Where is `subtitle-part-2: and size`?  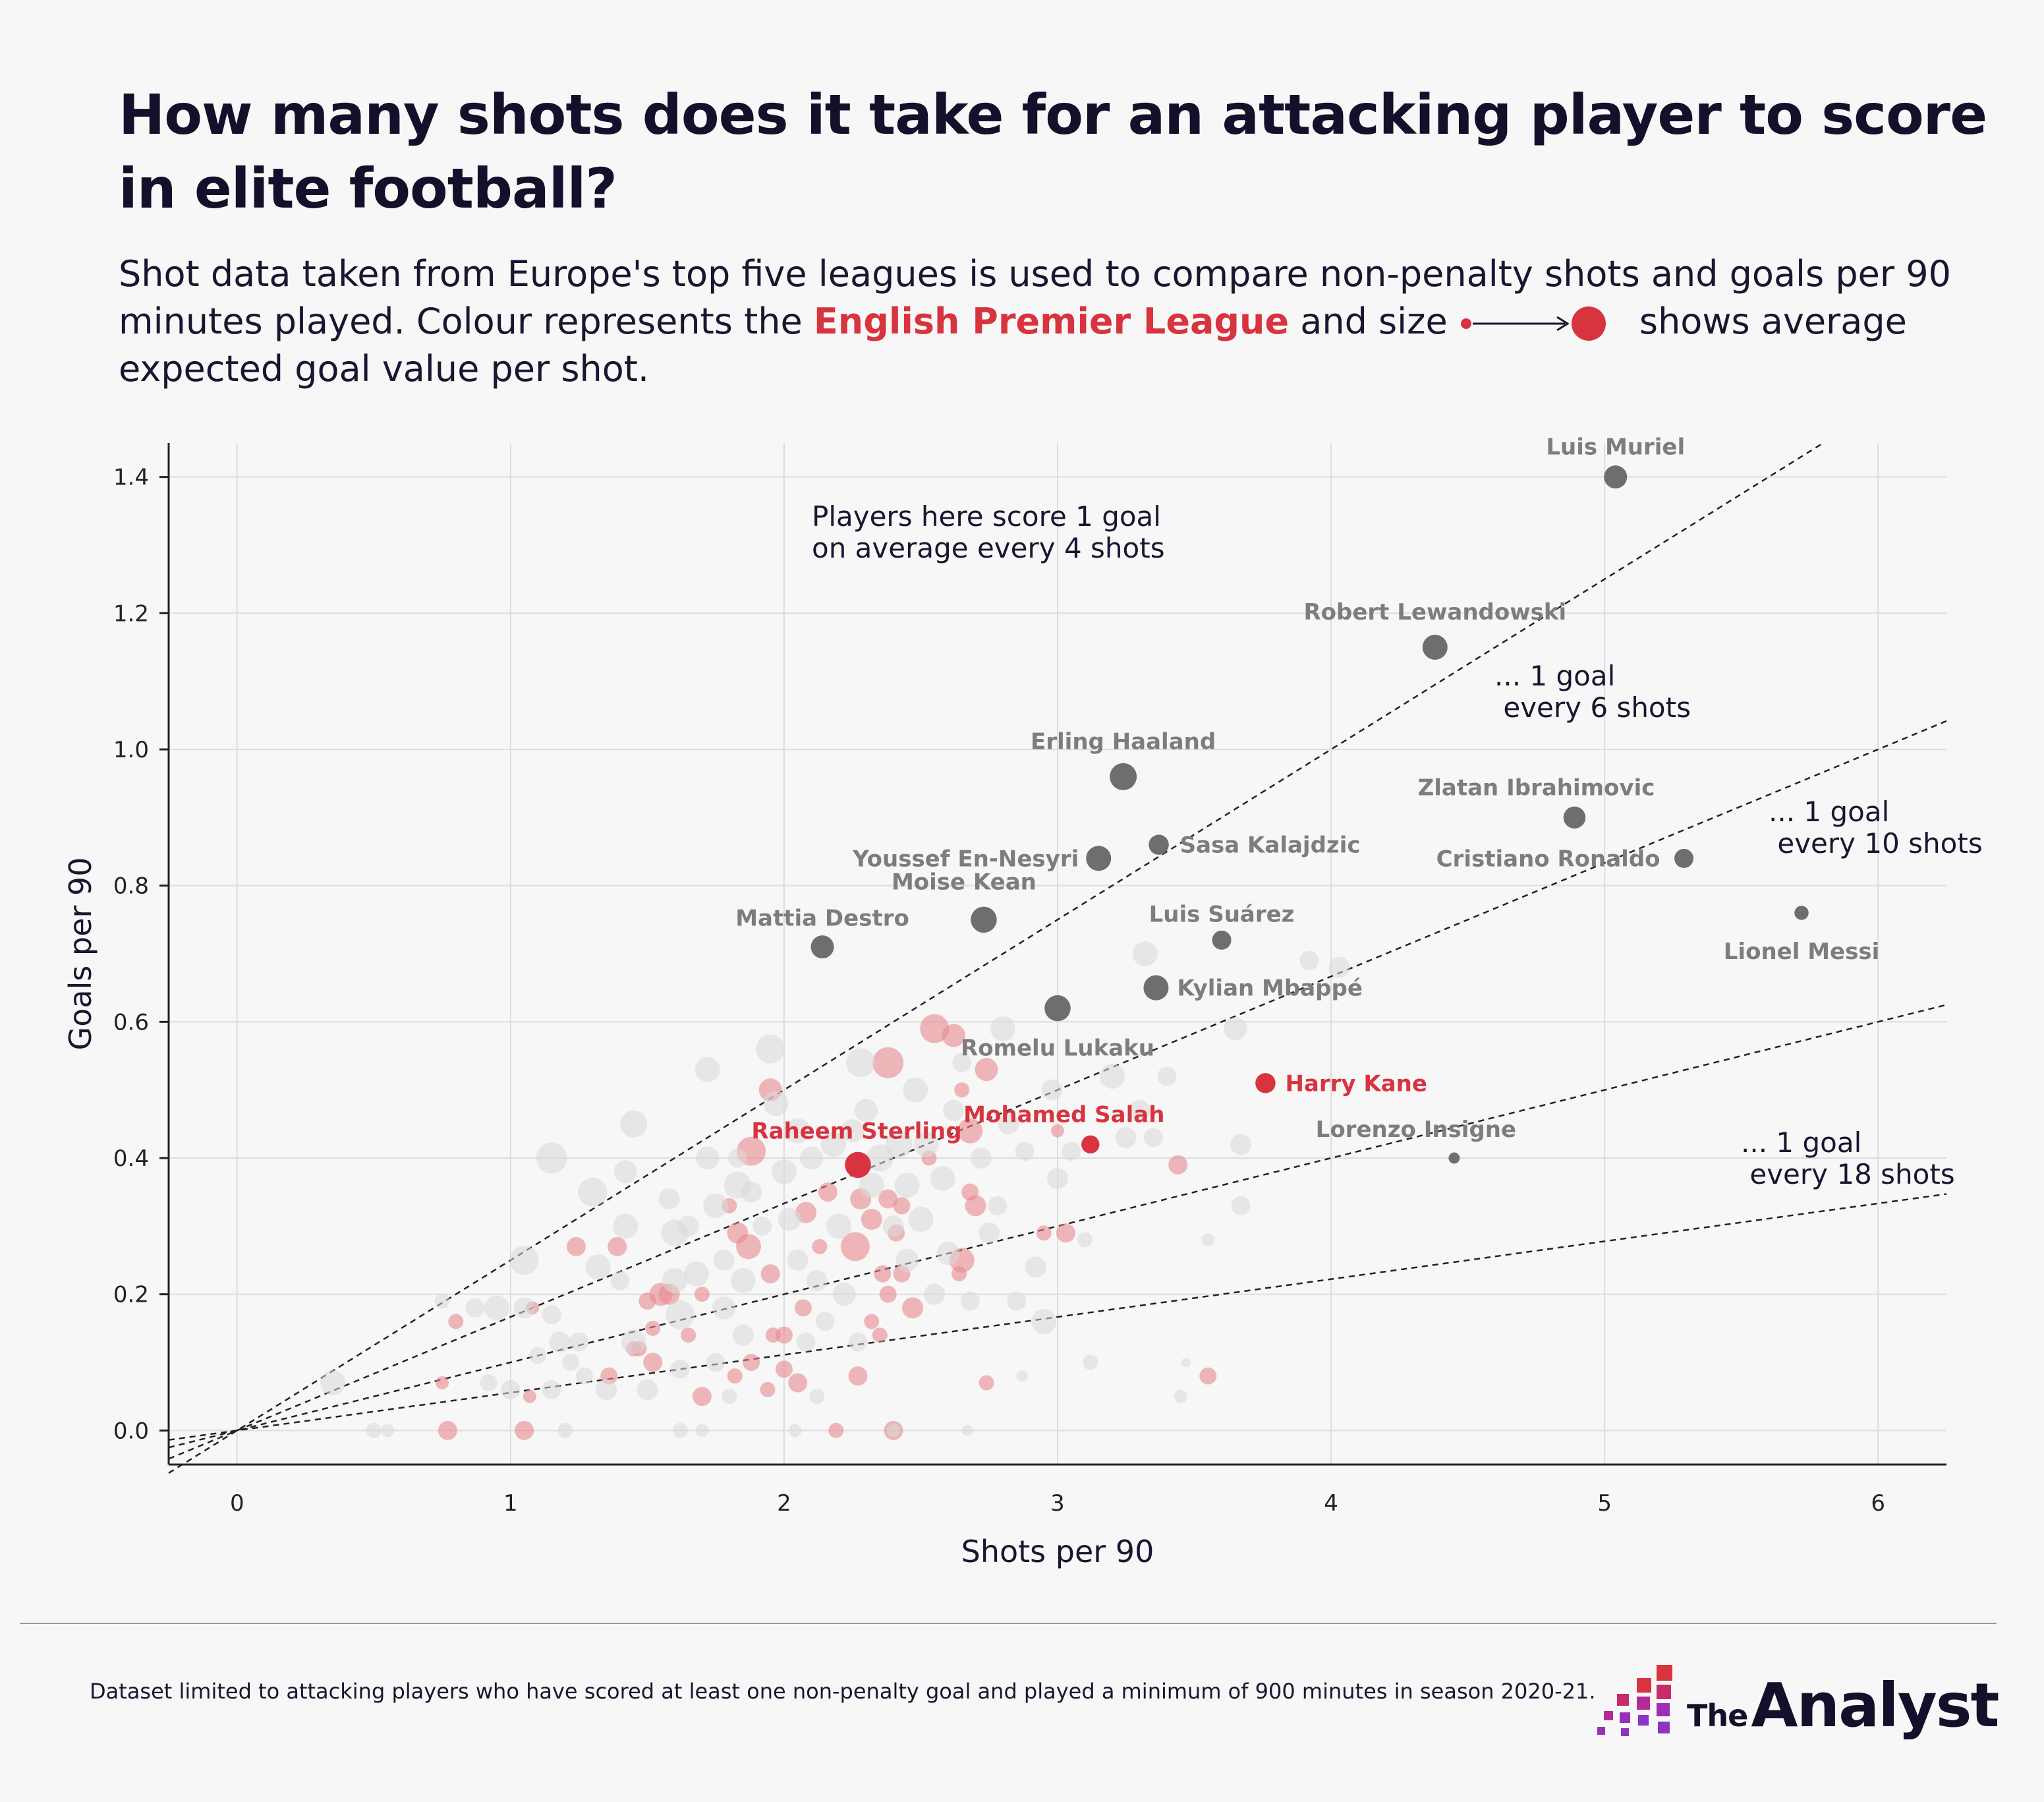 subtitle-part-2: and size is located at coordinates (1368, 321).